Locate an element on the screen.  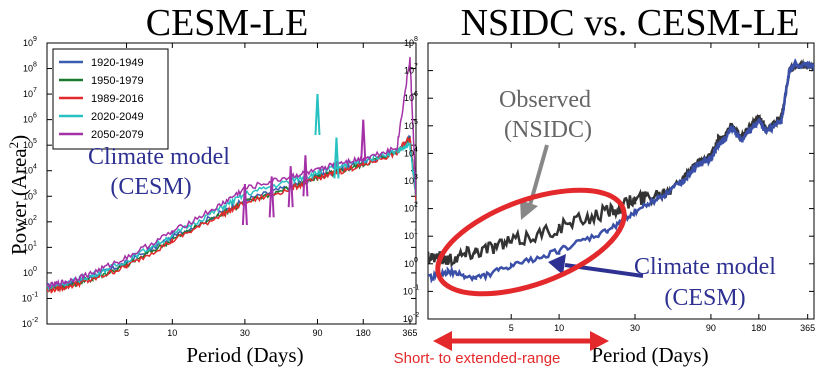
legend-label: 2020-2049 is located at coordinates (117, 117).